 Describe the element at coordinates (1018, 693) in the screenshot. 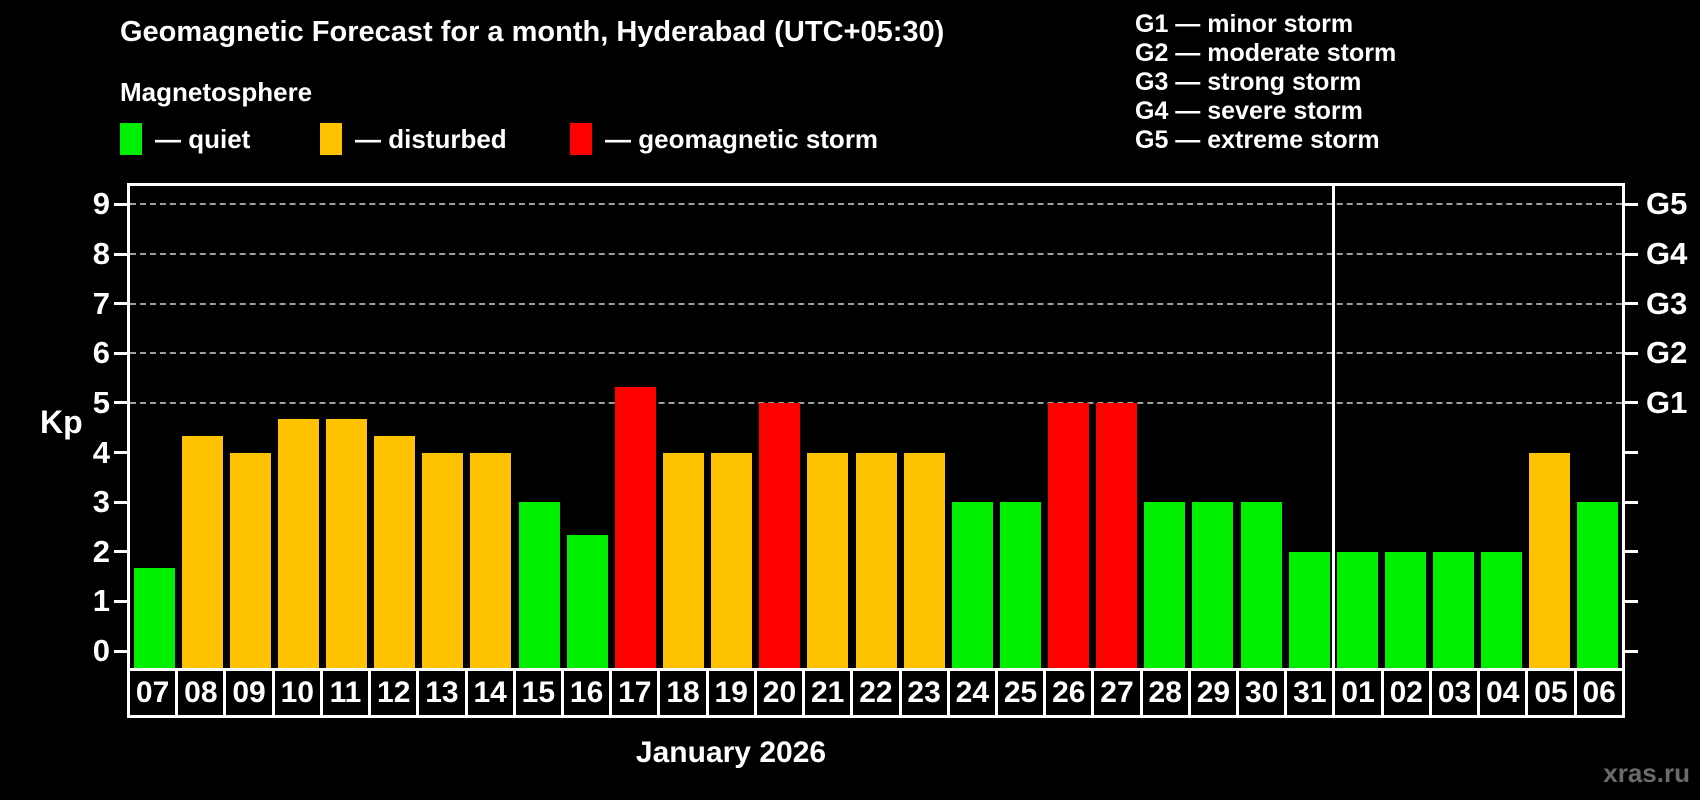

I see `day-label-25: 25` at that location.